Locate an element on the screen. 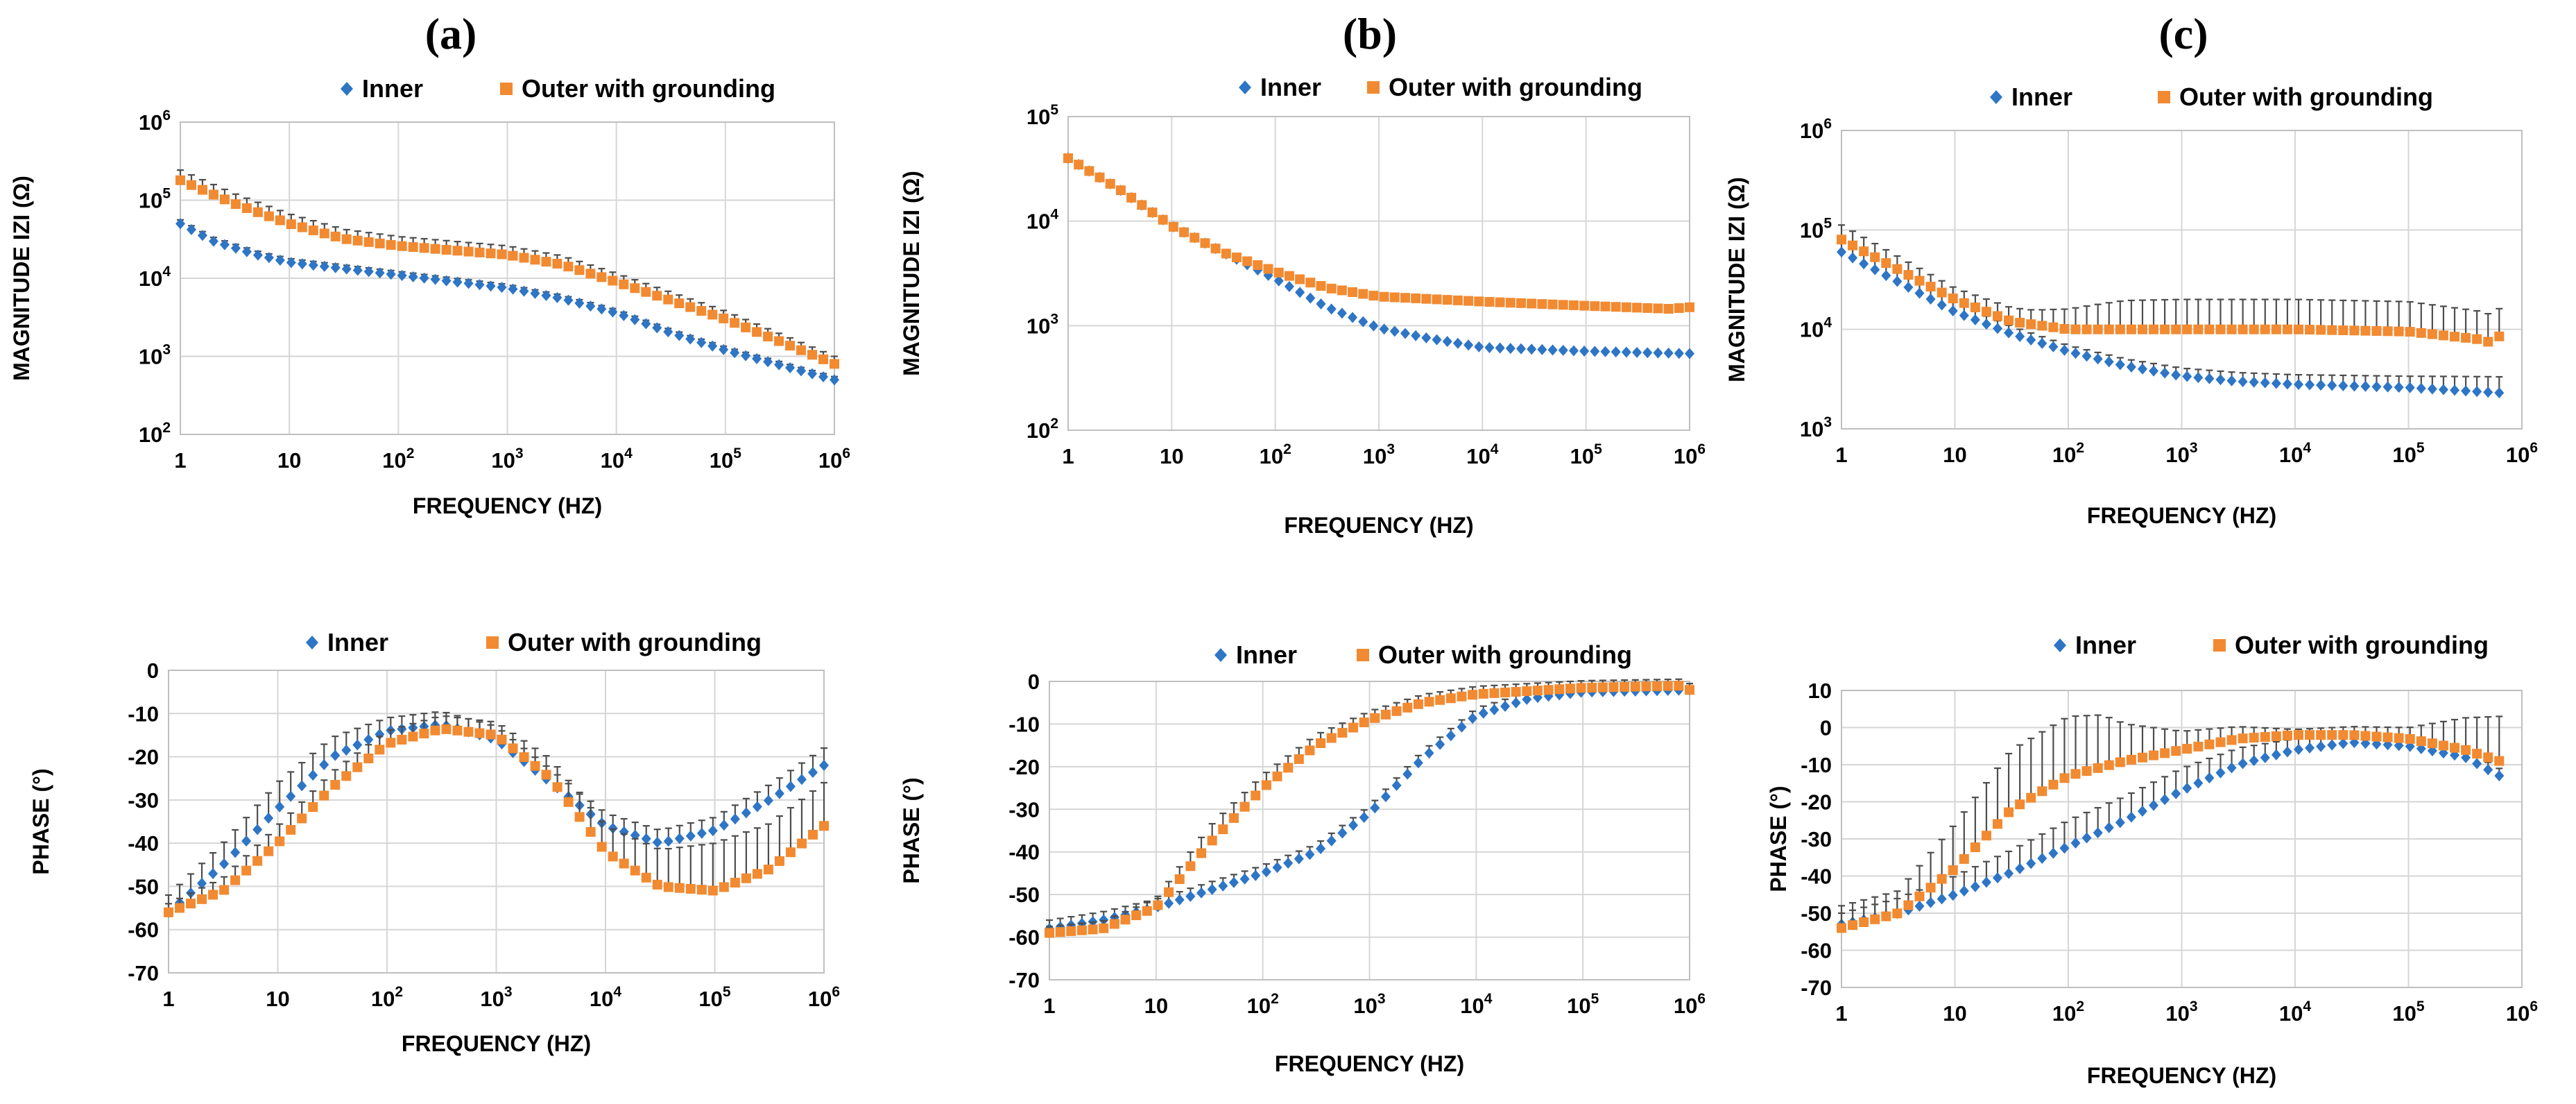 Image resolution: width=2576 pixels, height=1104 pixels. legend-marker-inner is located at coordinates (347, 89).